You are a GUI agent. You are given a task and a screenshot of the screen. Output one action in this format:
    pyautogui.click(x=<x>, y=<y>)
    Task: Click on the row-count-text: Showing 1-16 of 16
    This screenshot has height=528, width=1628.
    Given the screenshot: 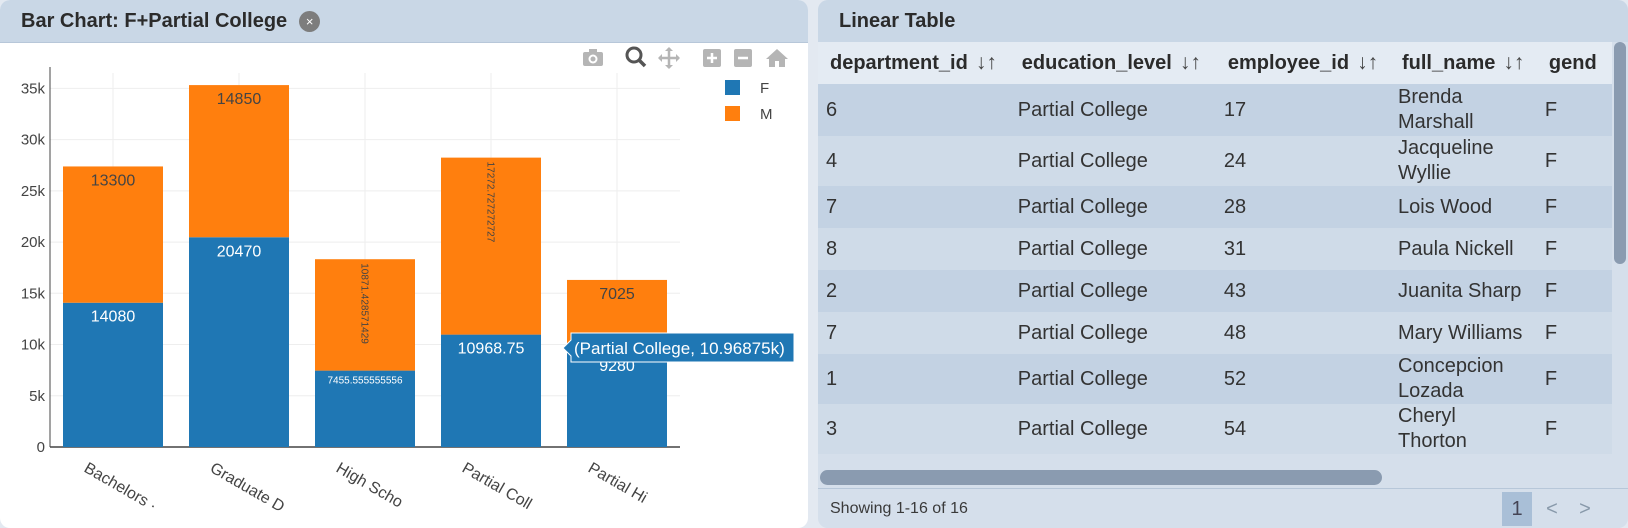 What is the action you would take?
    pyautogui.click(x=899, y=508)
    